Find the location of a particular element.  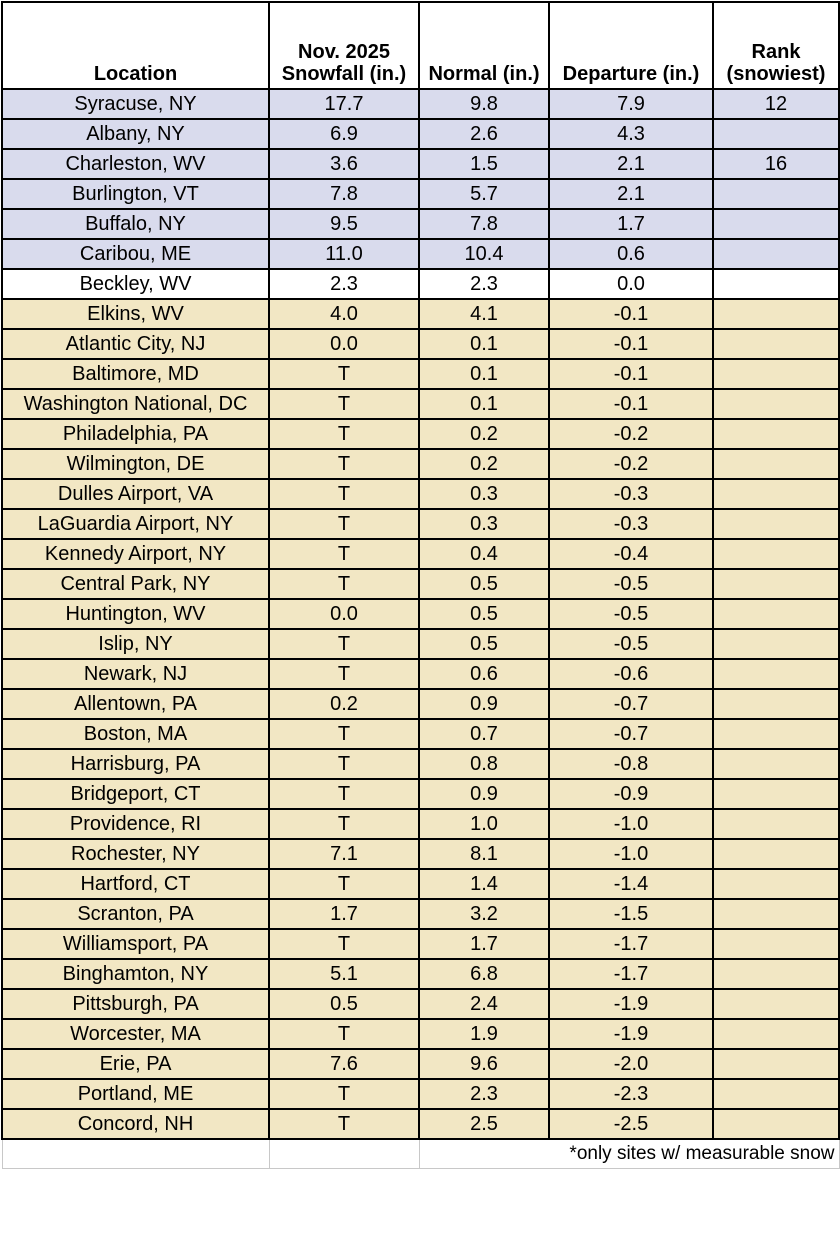

table-row: Allentown, PA 0.2 0.9 -0.7 is located at coordinates (420, 704).